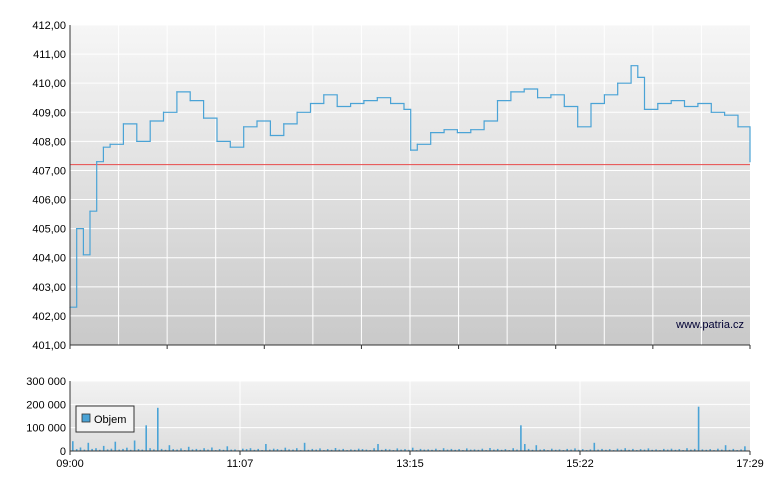 Image resolution: width=780 pixels, height=490 pixels. What do you see at coordinates (49, 142) in the screenshot?
I see `price-y-tick-label: 408,00` at bounding box center [49, 142].